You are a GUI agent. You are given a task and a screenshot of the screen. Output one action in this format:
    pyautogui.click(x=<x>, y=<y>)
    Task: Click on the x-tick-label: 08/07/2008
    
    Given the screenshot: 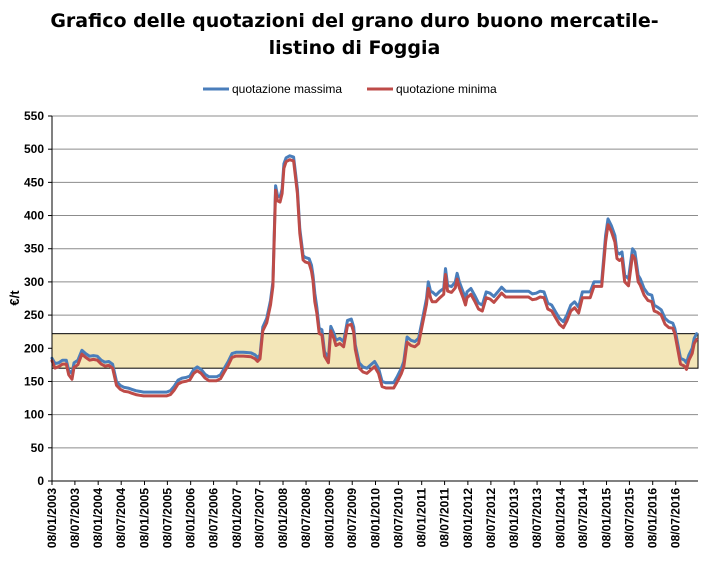 What is the action you would take?
    pyautogui.click(x=306, y=518)
    